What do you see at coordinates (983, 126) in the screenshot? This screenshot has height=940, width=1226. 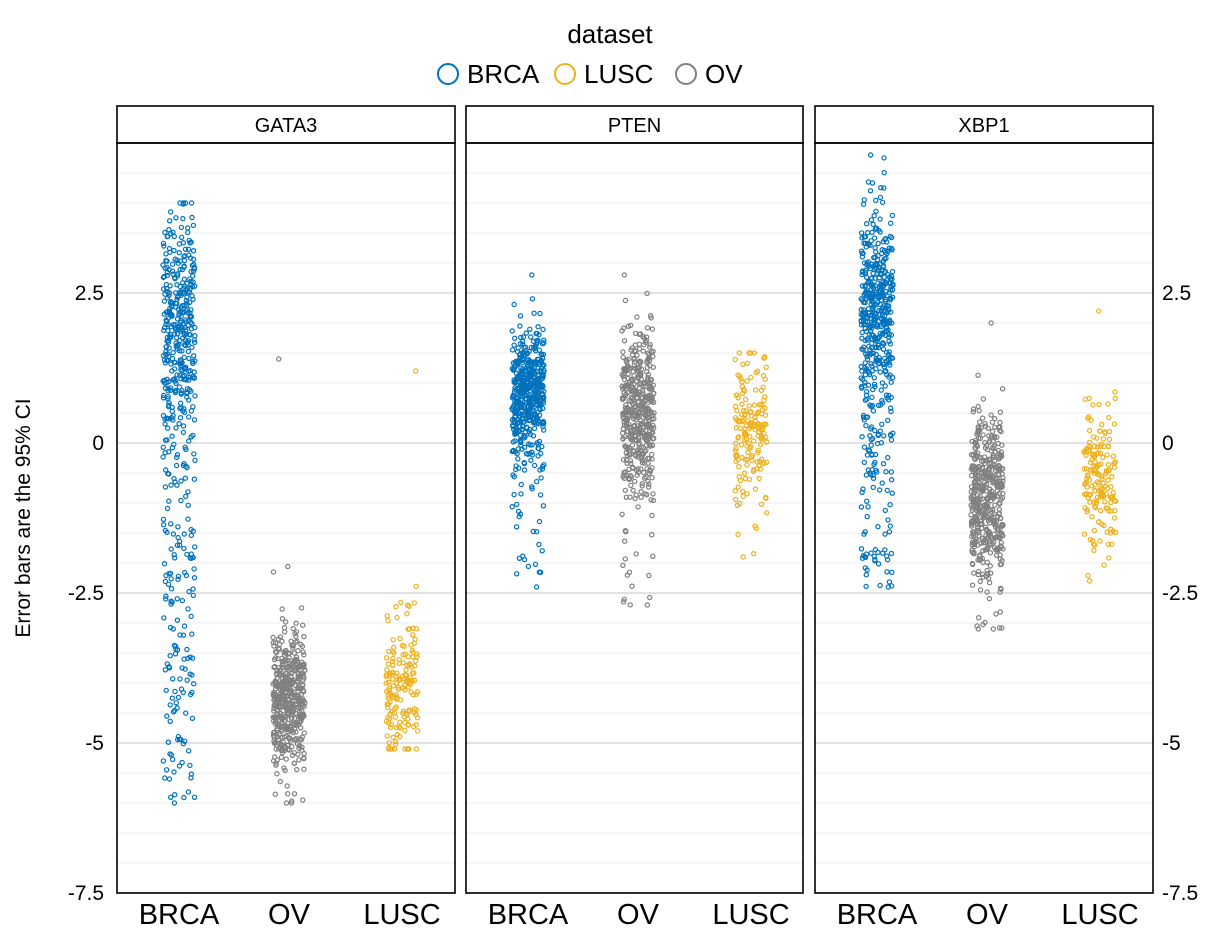 I see `facet-title: XBP1` at bounding box center [983, 126].